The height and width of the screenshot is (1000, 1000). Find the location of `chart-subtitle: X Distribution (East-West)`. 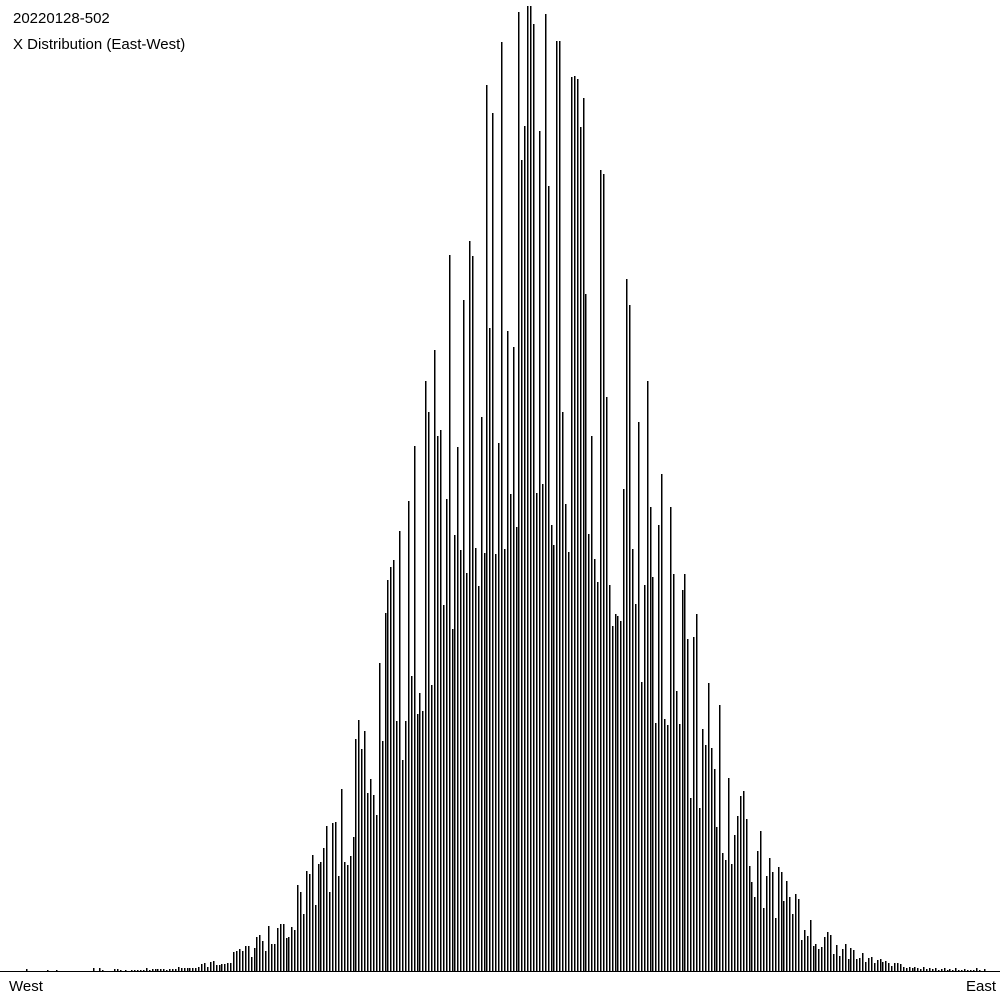

chart-subtitle: X Distribution (East-West) is located at coordinates (99, 44).